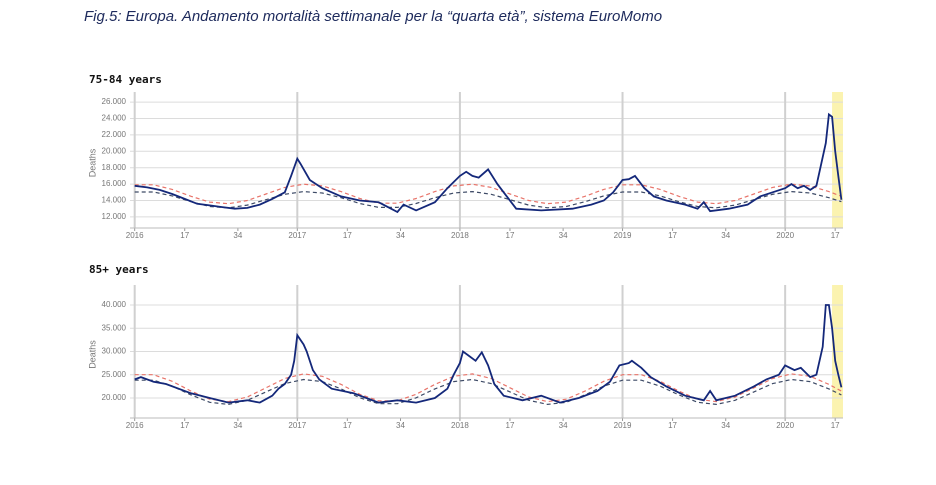 Image resolution: width=936 pixels, height=485 pixels. Describe the element at coordinates (837, 160) in the screenshot. I see `highlight-band` at that location.